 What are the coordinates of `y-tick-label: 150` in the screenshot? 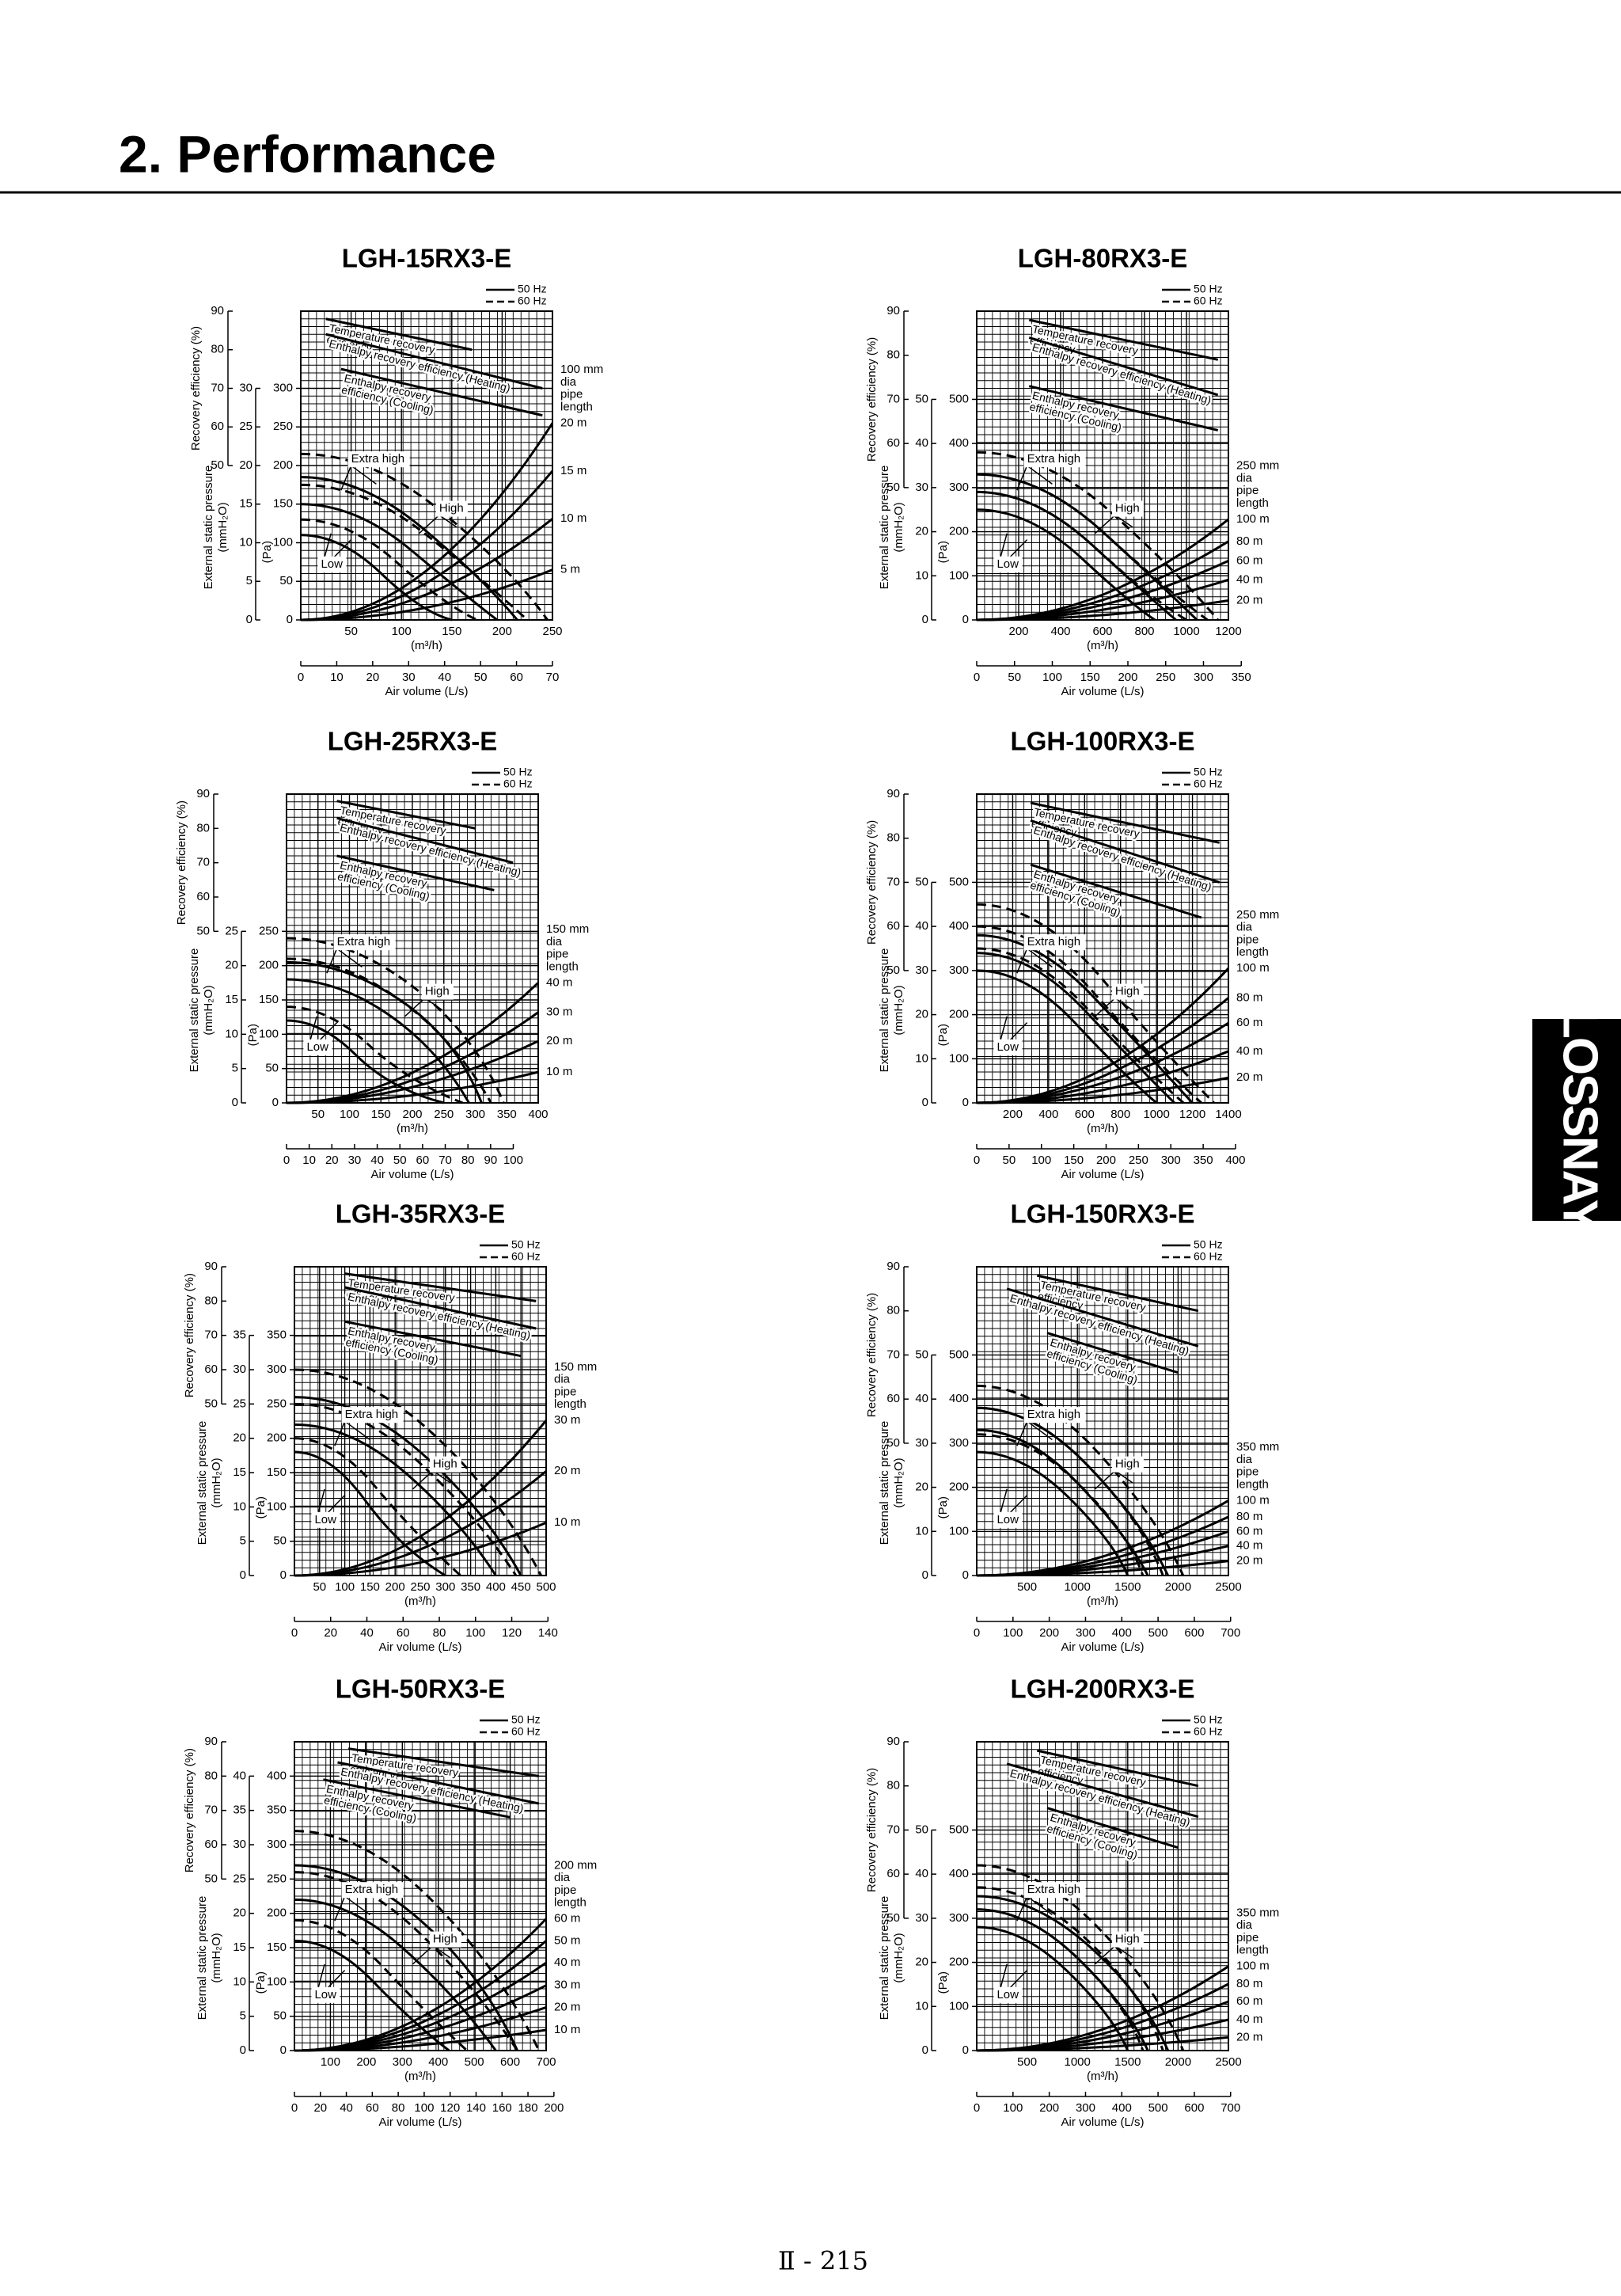 It's located at (277, 1947).